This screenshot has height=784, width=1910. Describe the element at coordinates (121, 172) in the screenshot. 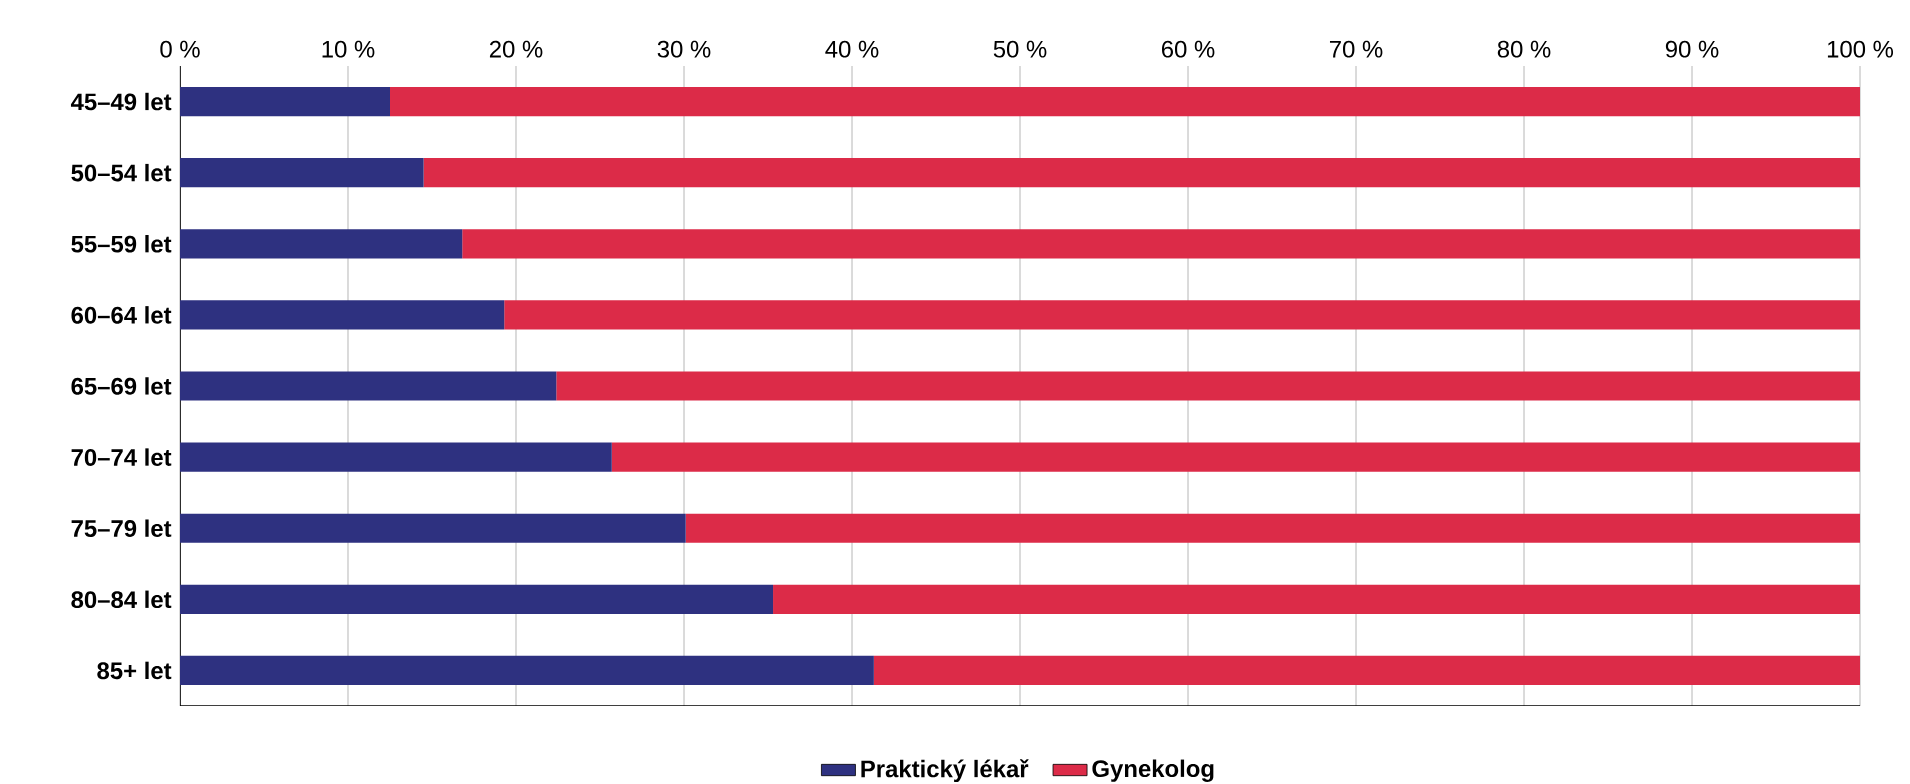

I see `y-tick-label: 50–54 let` at that location.